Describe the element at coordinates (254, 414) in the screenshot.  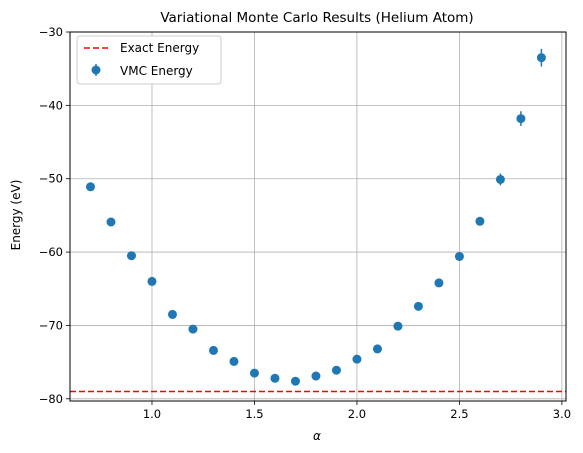
I see `x-tick-label: 1.5` at that location.